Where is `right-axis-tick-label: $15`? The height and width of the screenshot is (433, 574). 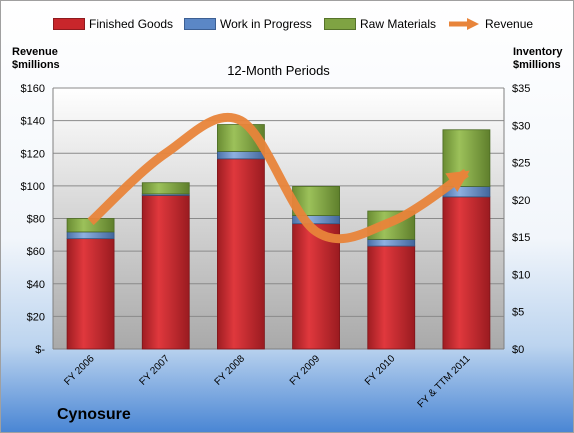 right-axis-tick-label: $15 is located at coordinates (521, 238).